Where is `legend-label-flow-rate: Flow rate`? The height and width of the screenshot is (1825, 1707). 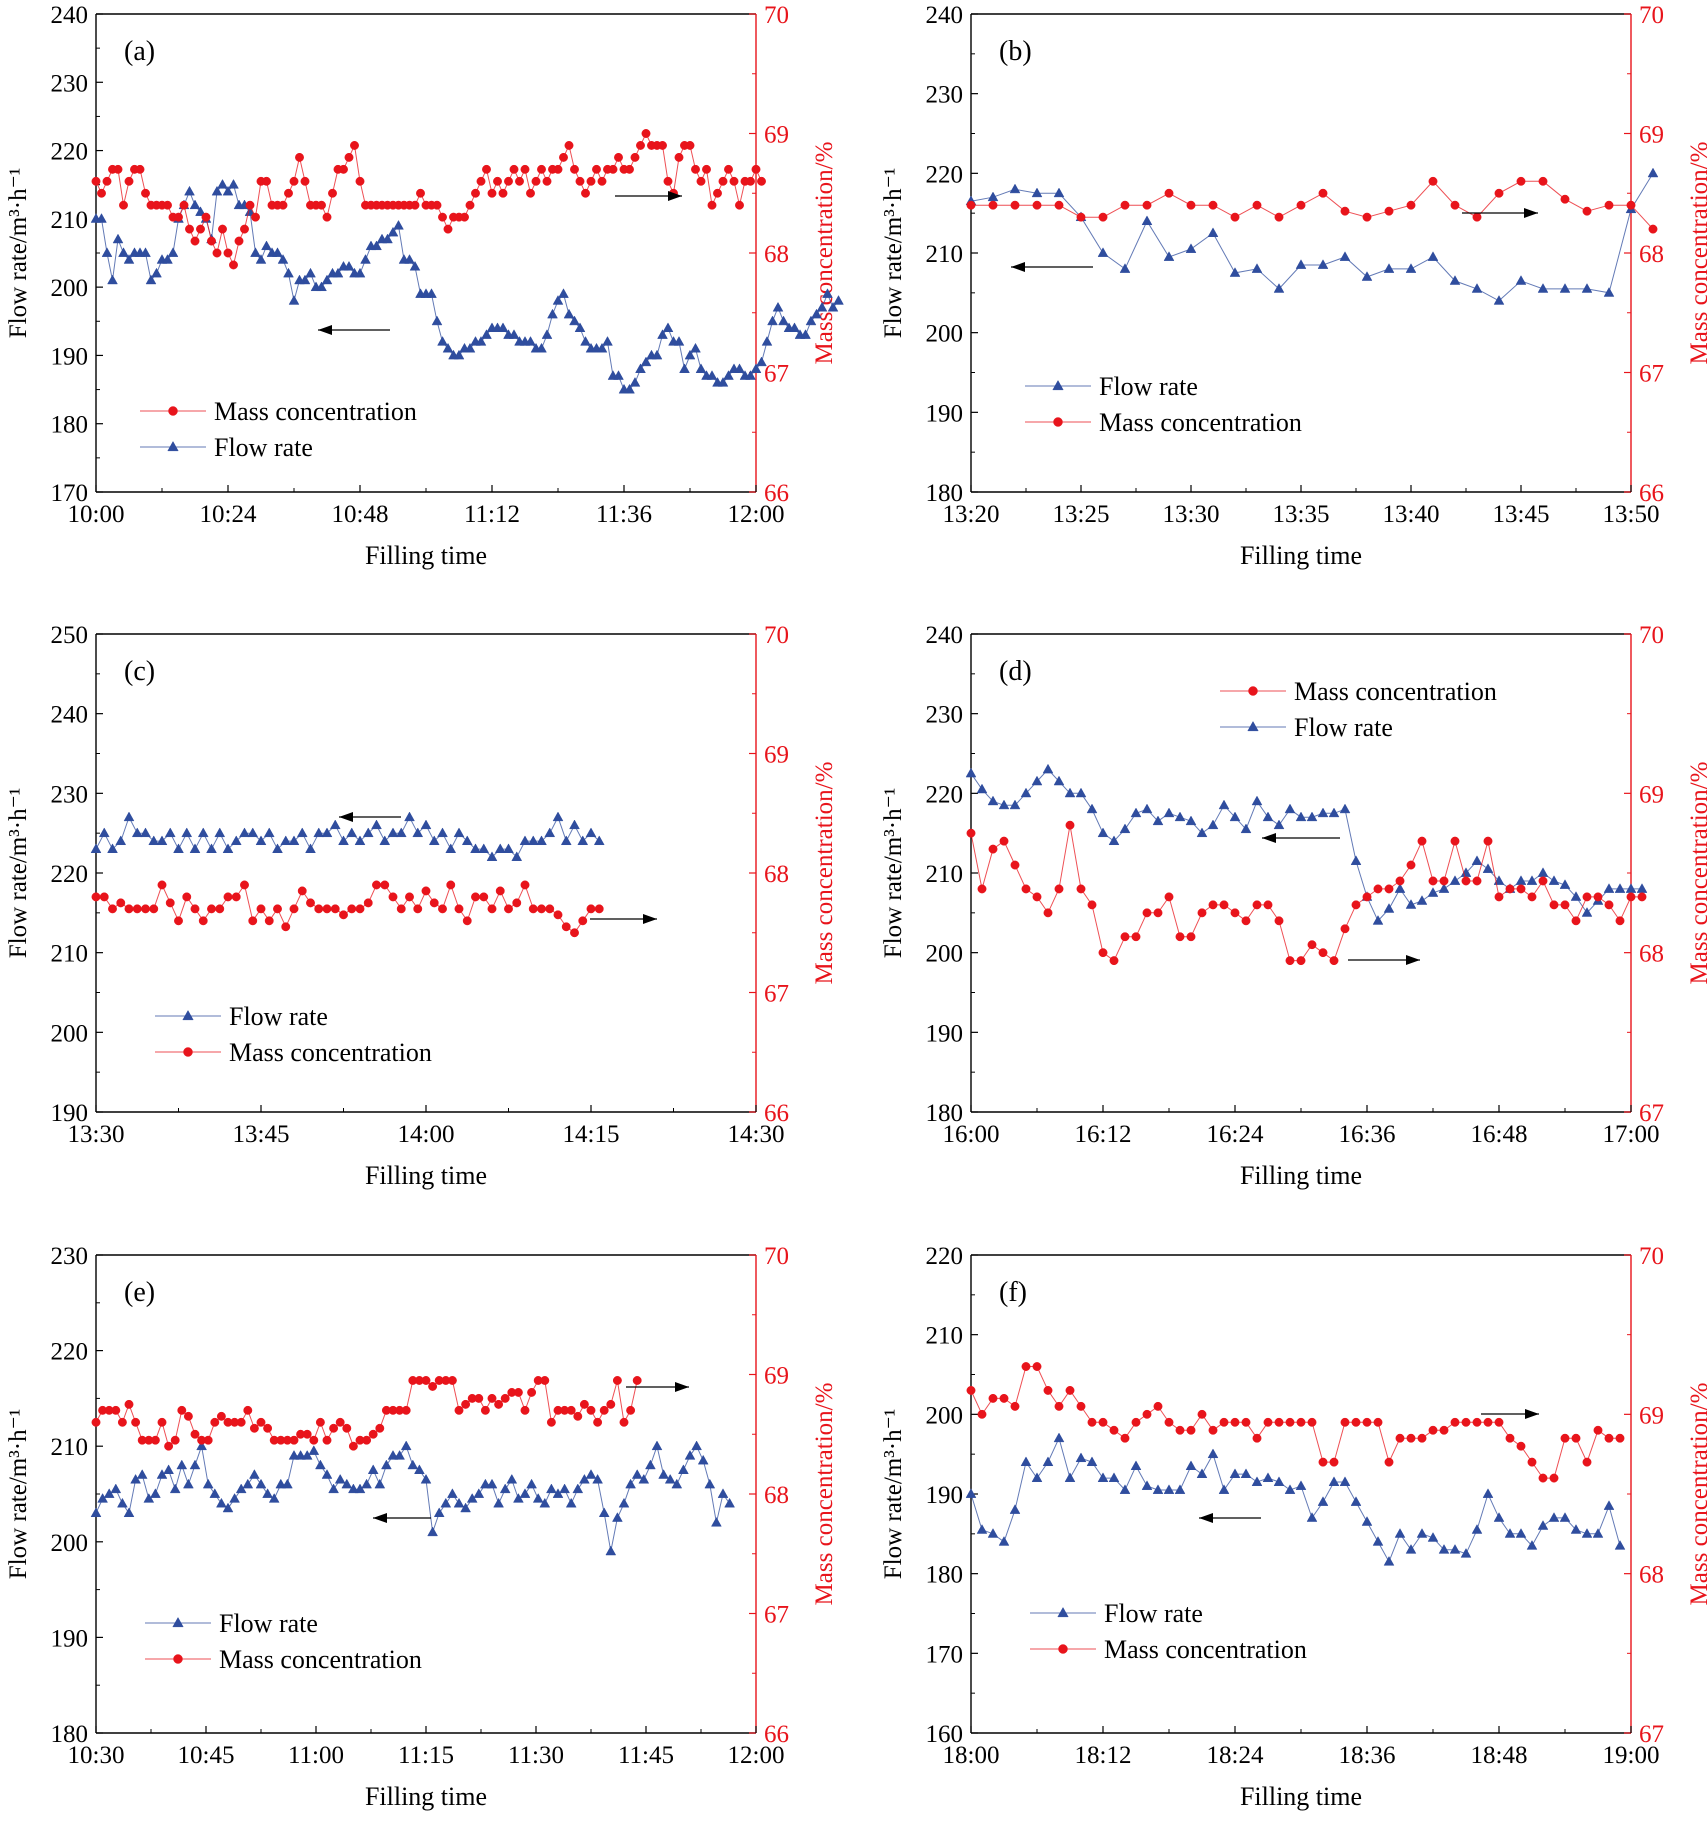
legend-label-flow-rate: Flow rate is located at coordinates (268, 1623).